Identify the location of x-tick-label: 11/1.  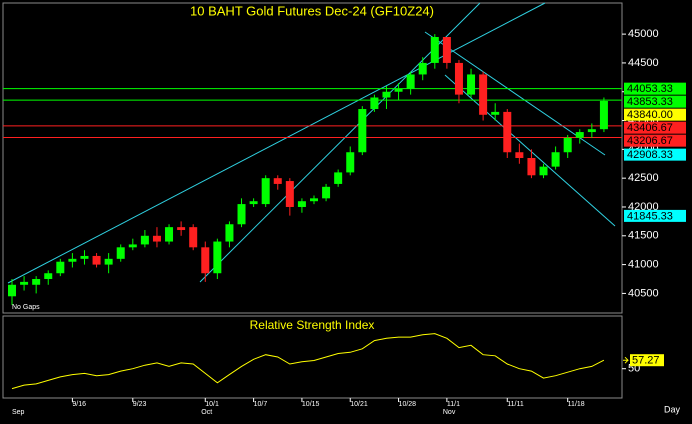
(453, 404).